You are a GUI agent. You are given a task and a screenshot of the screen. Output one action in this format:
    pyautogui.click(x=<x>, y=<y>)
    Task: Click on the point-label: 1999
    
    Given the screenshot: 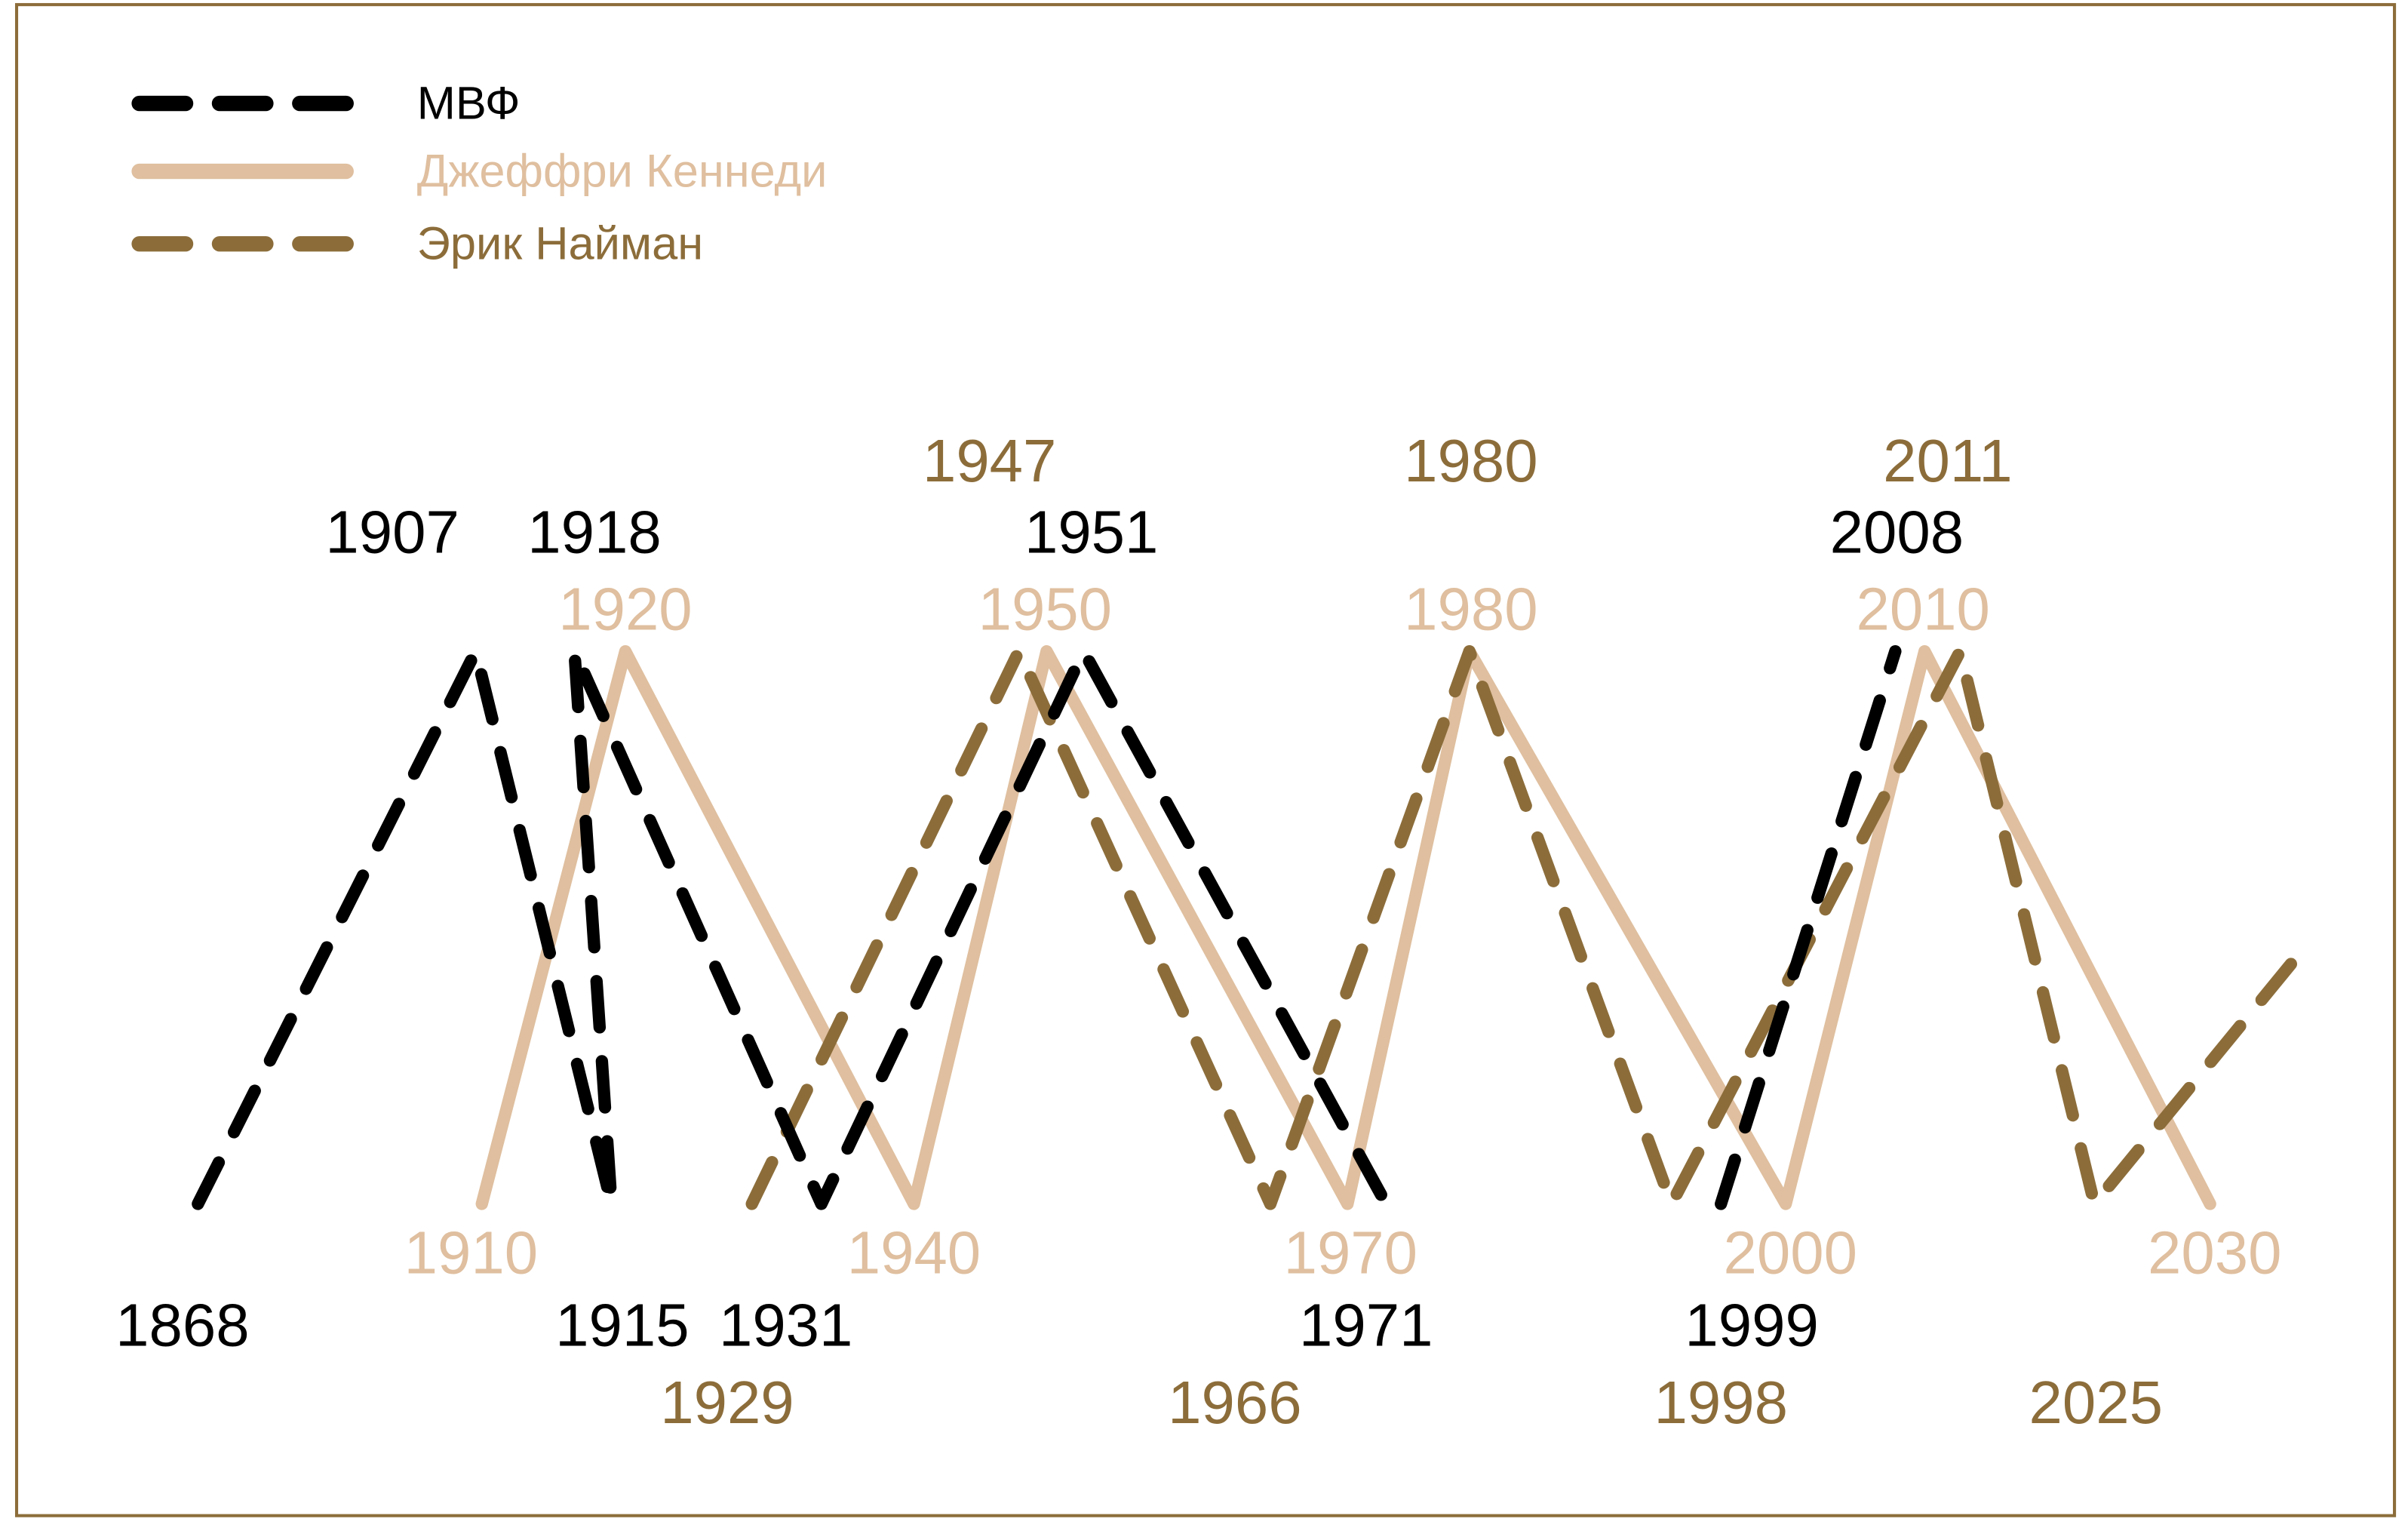 What is the action you would take?
    pyautogui.click(x=1751, y=1325)
    